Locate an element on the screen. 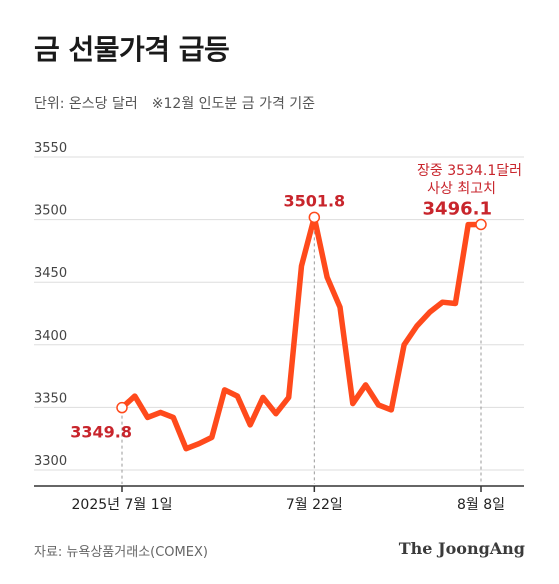 Image resolution: width=559 pixels, height=584 pixels. y-tick-label: 3350 is located at coordinates (50, 398).